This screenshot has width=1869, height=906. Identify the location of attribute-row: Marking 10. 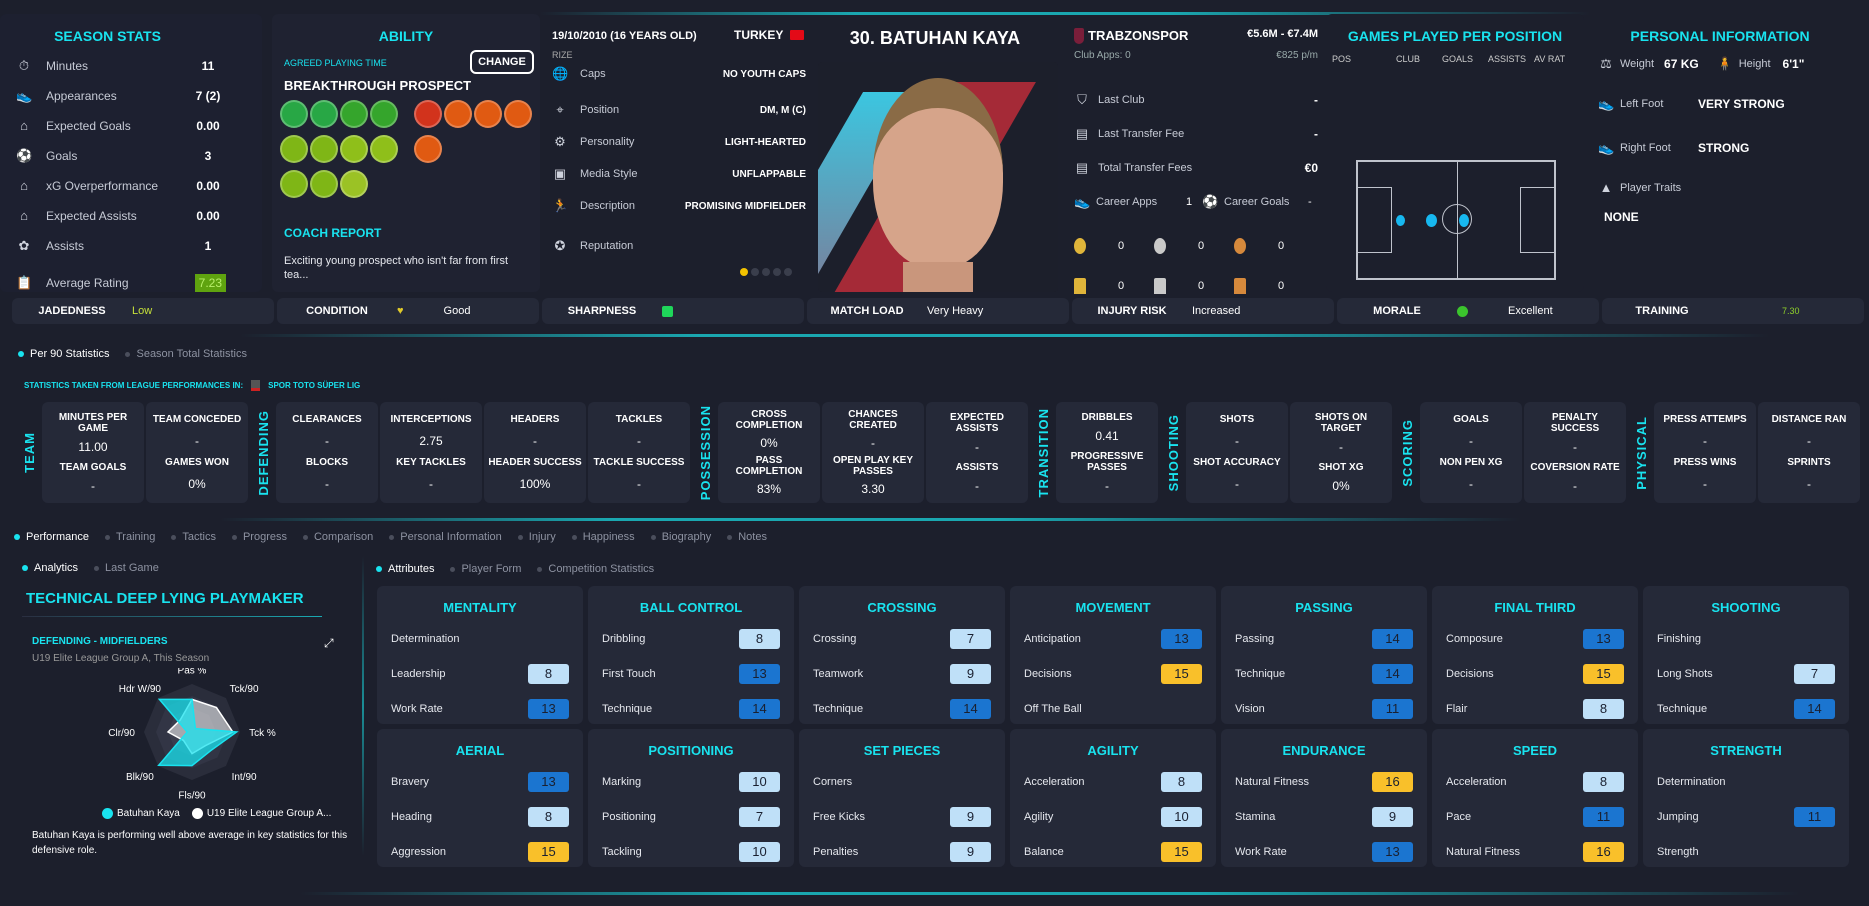
(691, 781).